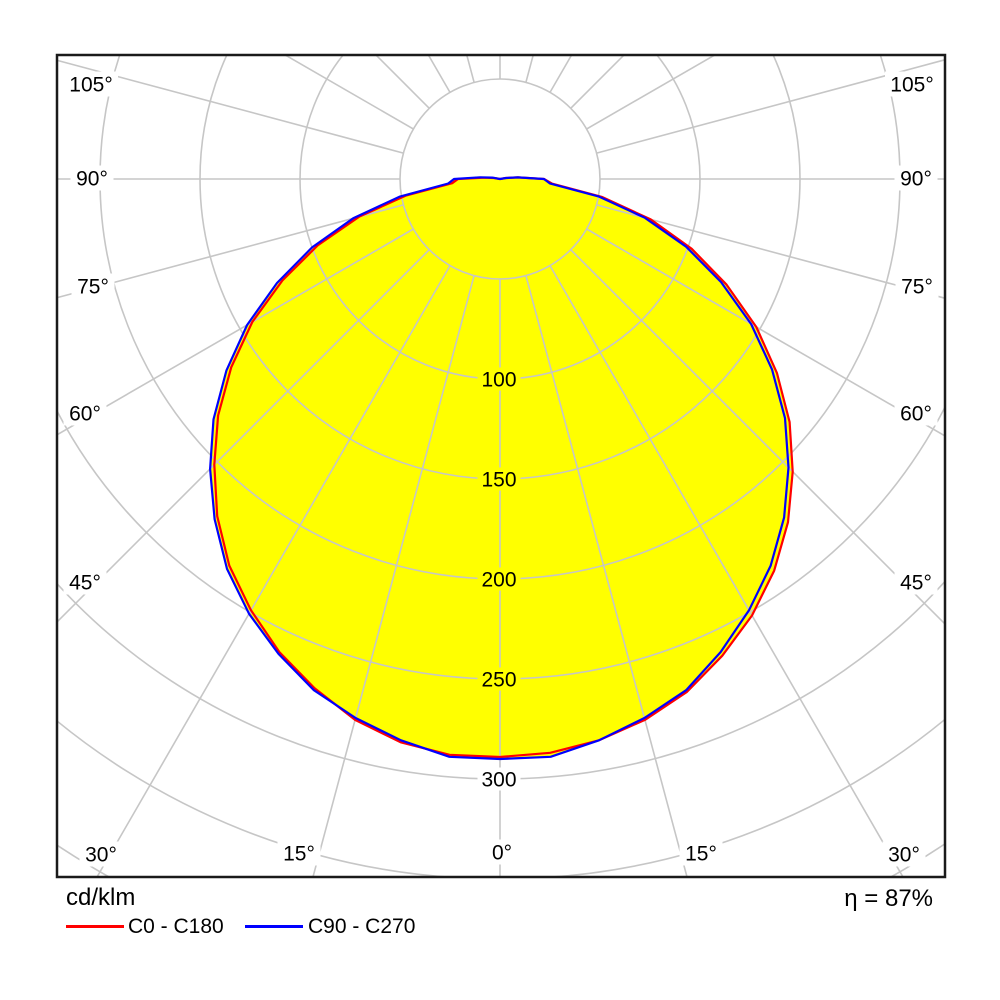 The image size is (1000, 1000). I want to click on angle-label-6-15deg: 15°, so click(299, 854).